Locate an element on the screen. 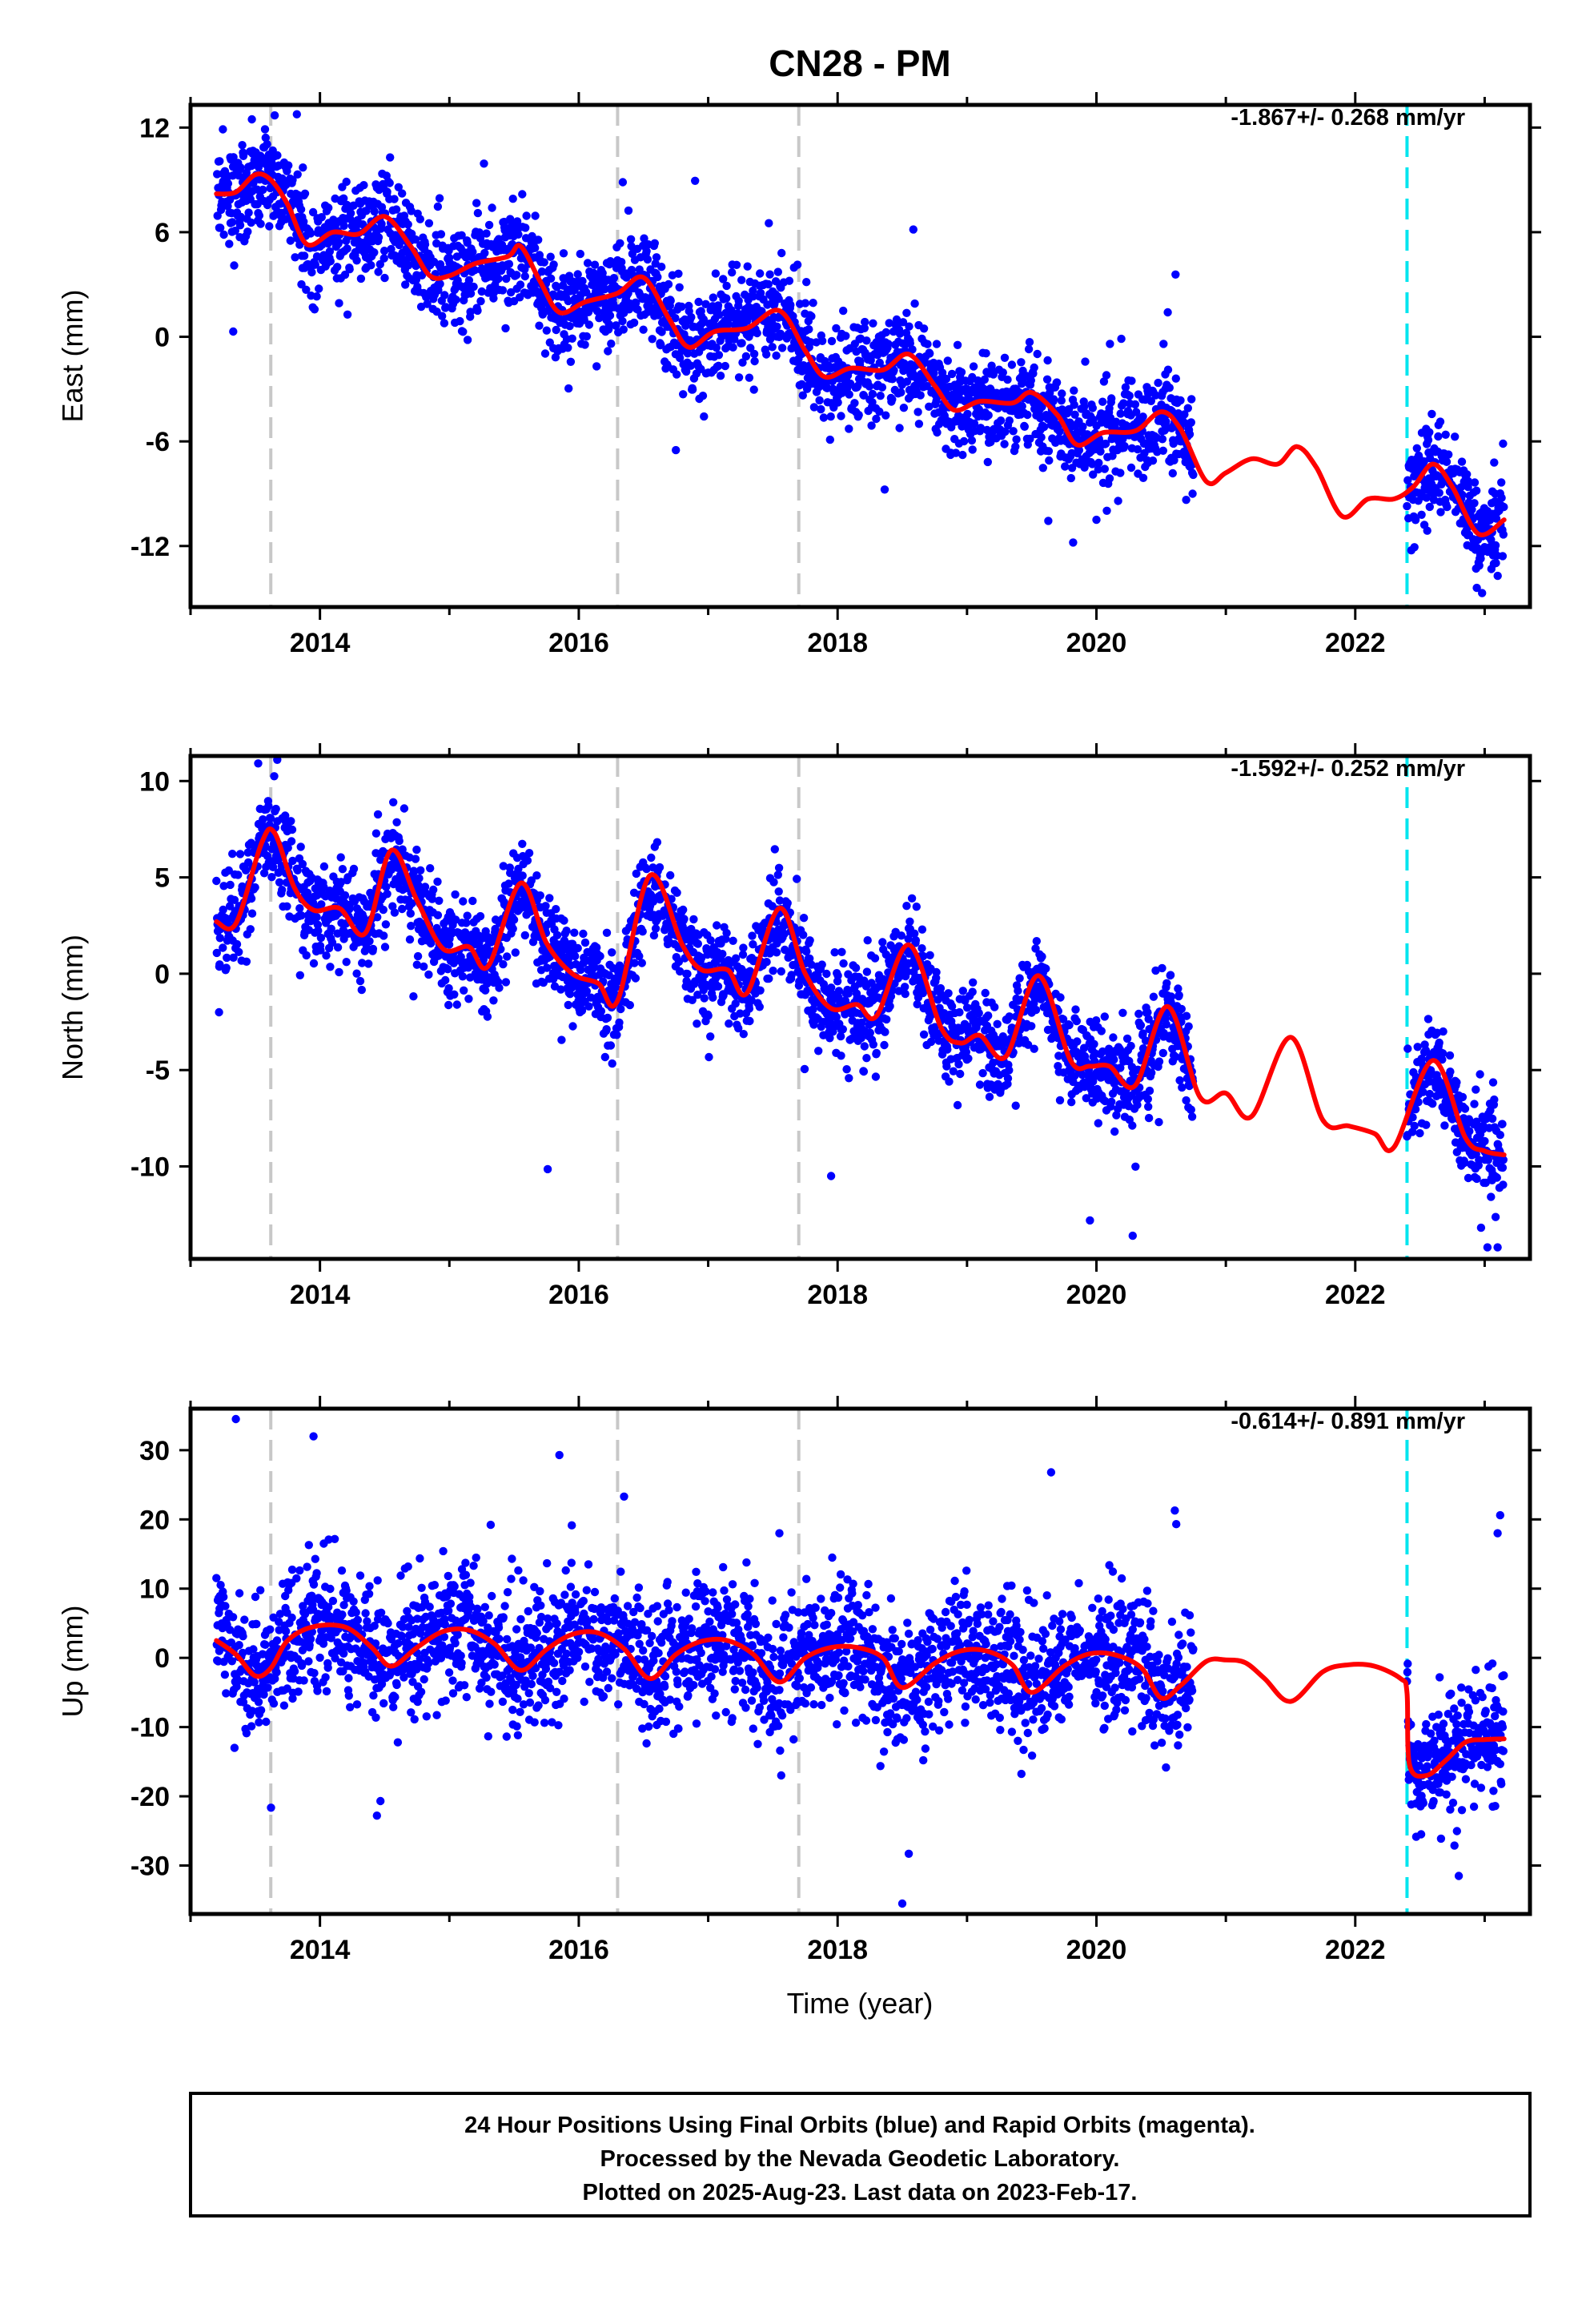  y-tick-label: -6 is located at coordinates (158, 442).